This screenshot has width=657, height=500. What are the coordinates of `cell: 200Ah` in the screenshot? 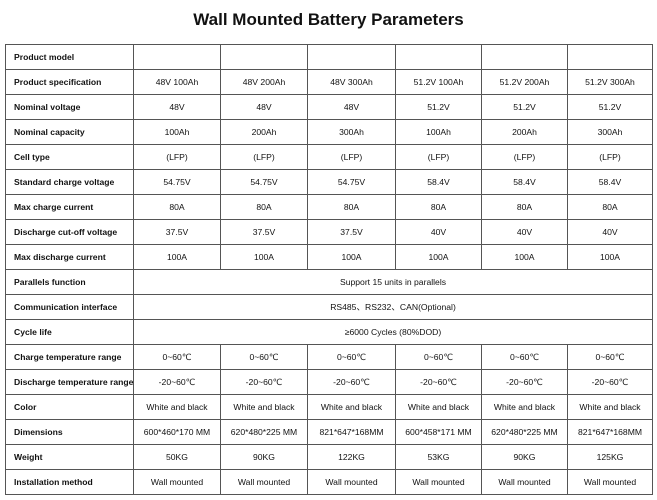 It's located at (264, 132).